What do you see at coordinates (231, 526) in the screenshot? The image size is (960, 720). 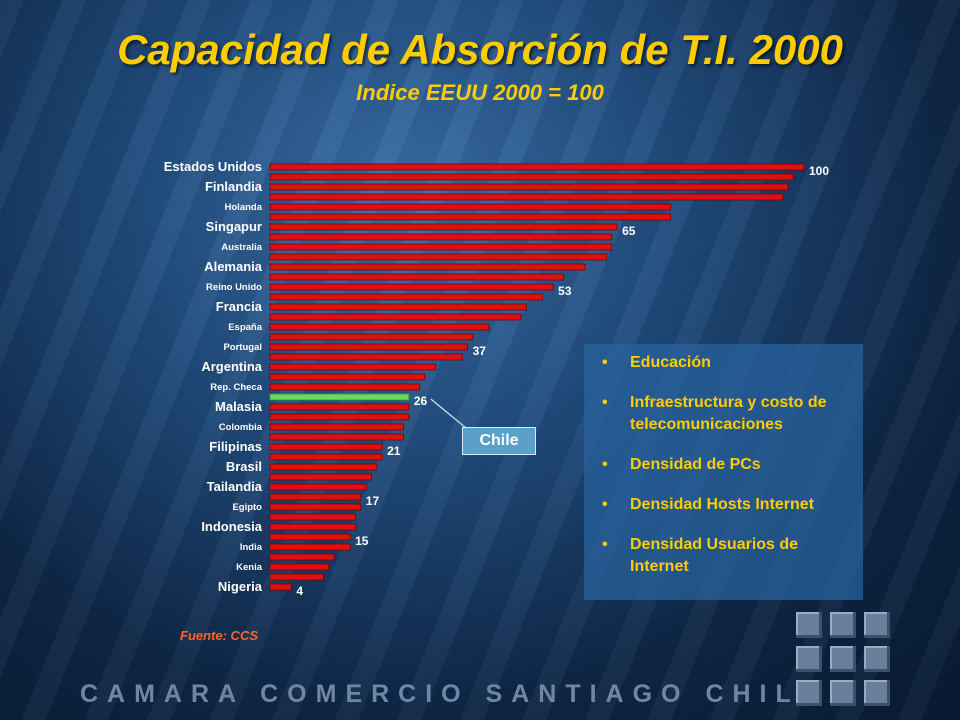 I see `category-label: Indonesia` at bounding box center [231, 526].